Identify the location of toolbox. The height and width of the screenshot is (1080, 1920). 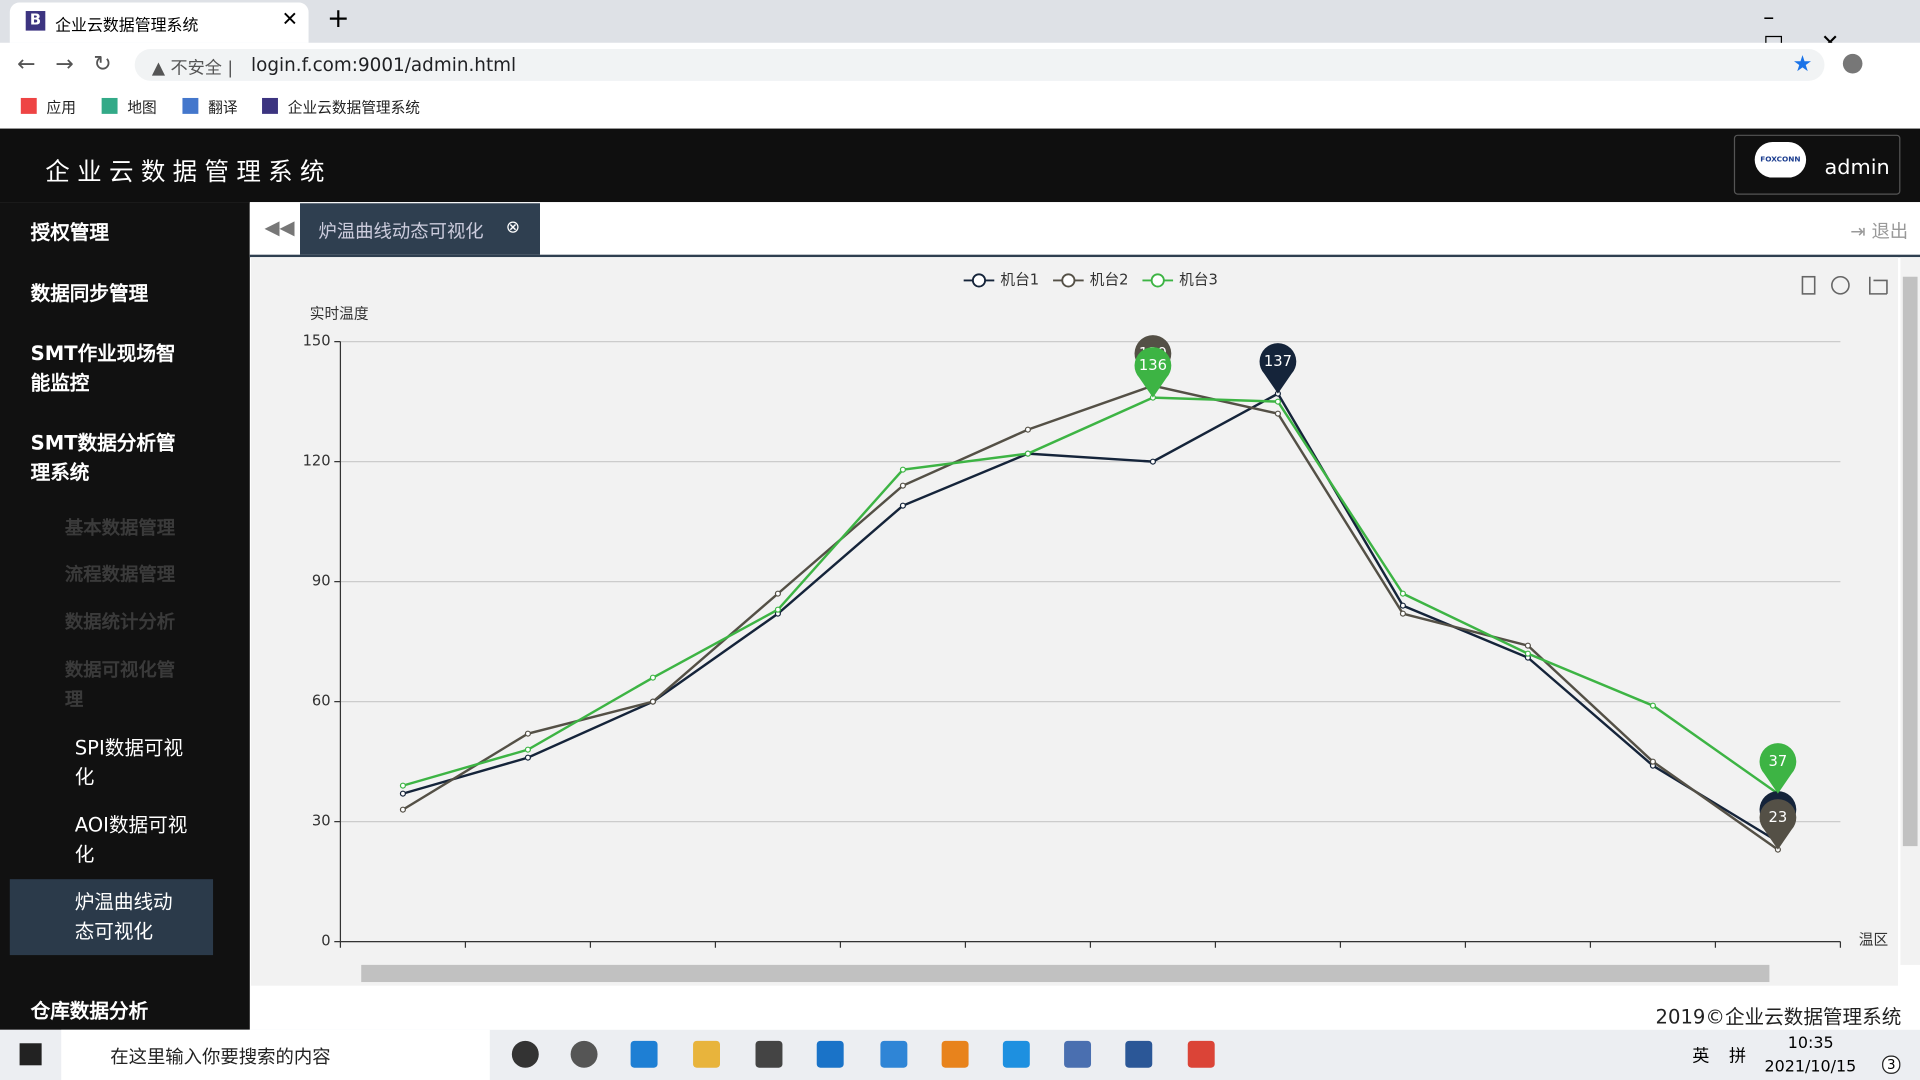
(1844, 285).